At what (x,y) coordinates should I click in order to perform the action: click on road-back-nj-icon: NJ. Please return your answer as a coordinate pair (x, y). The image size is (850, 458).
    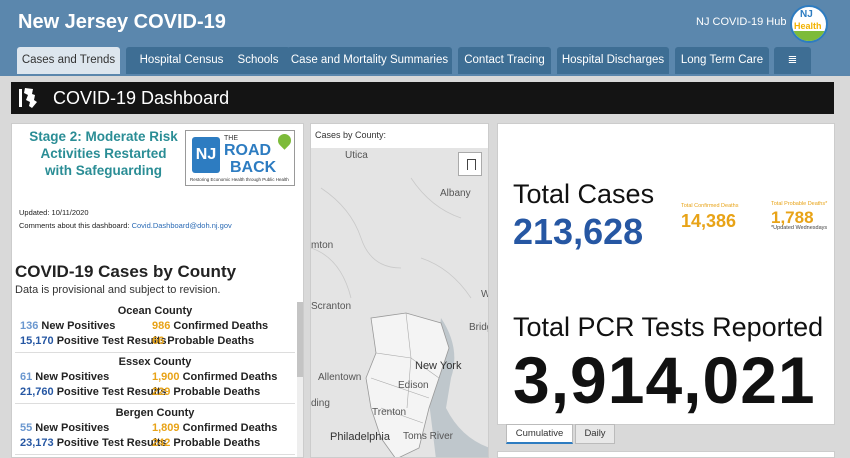
    Looking at the image, I should click on (206, 155).